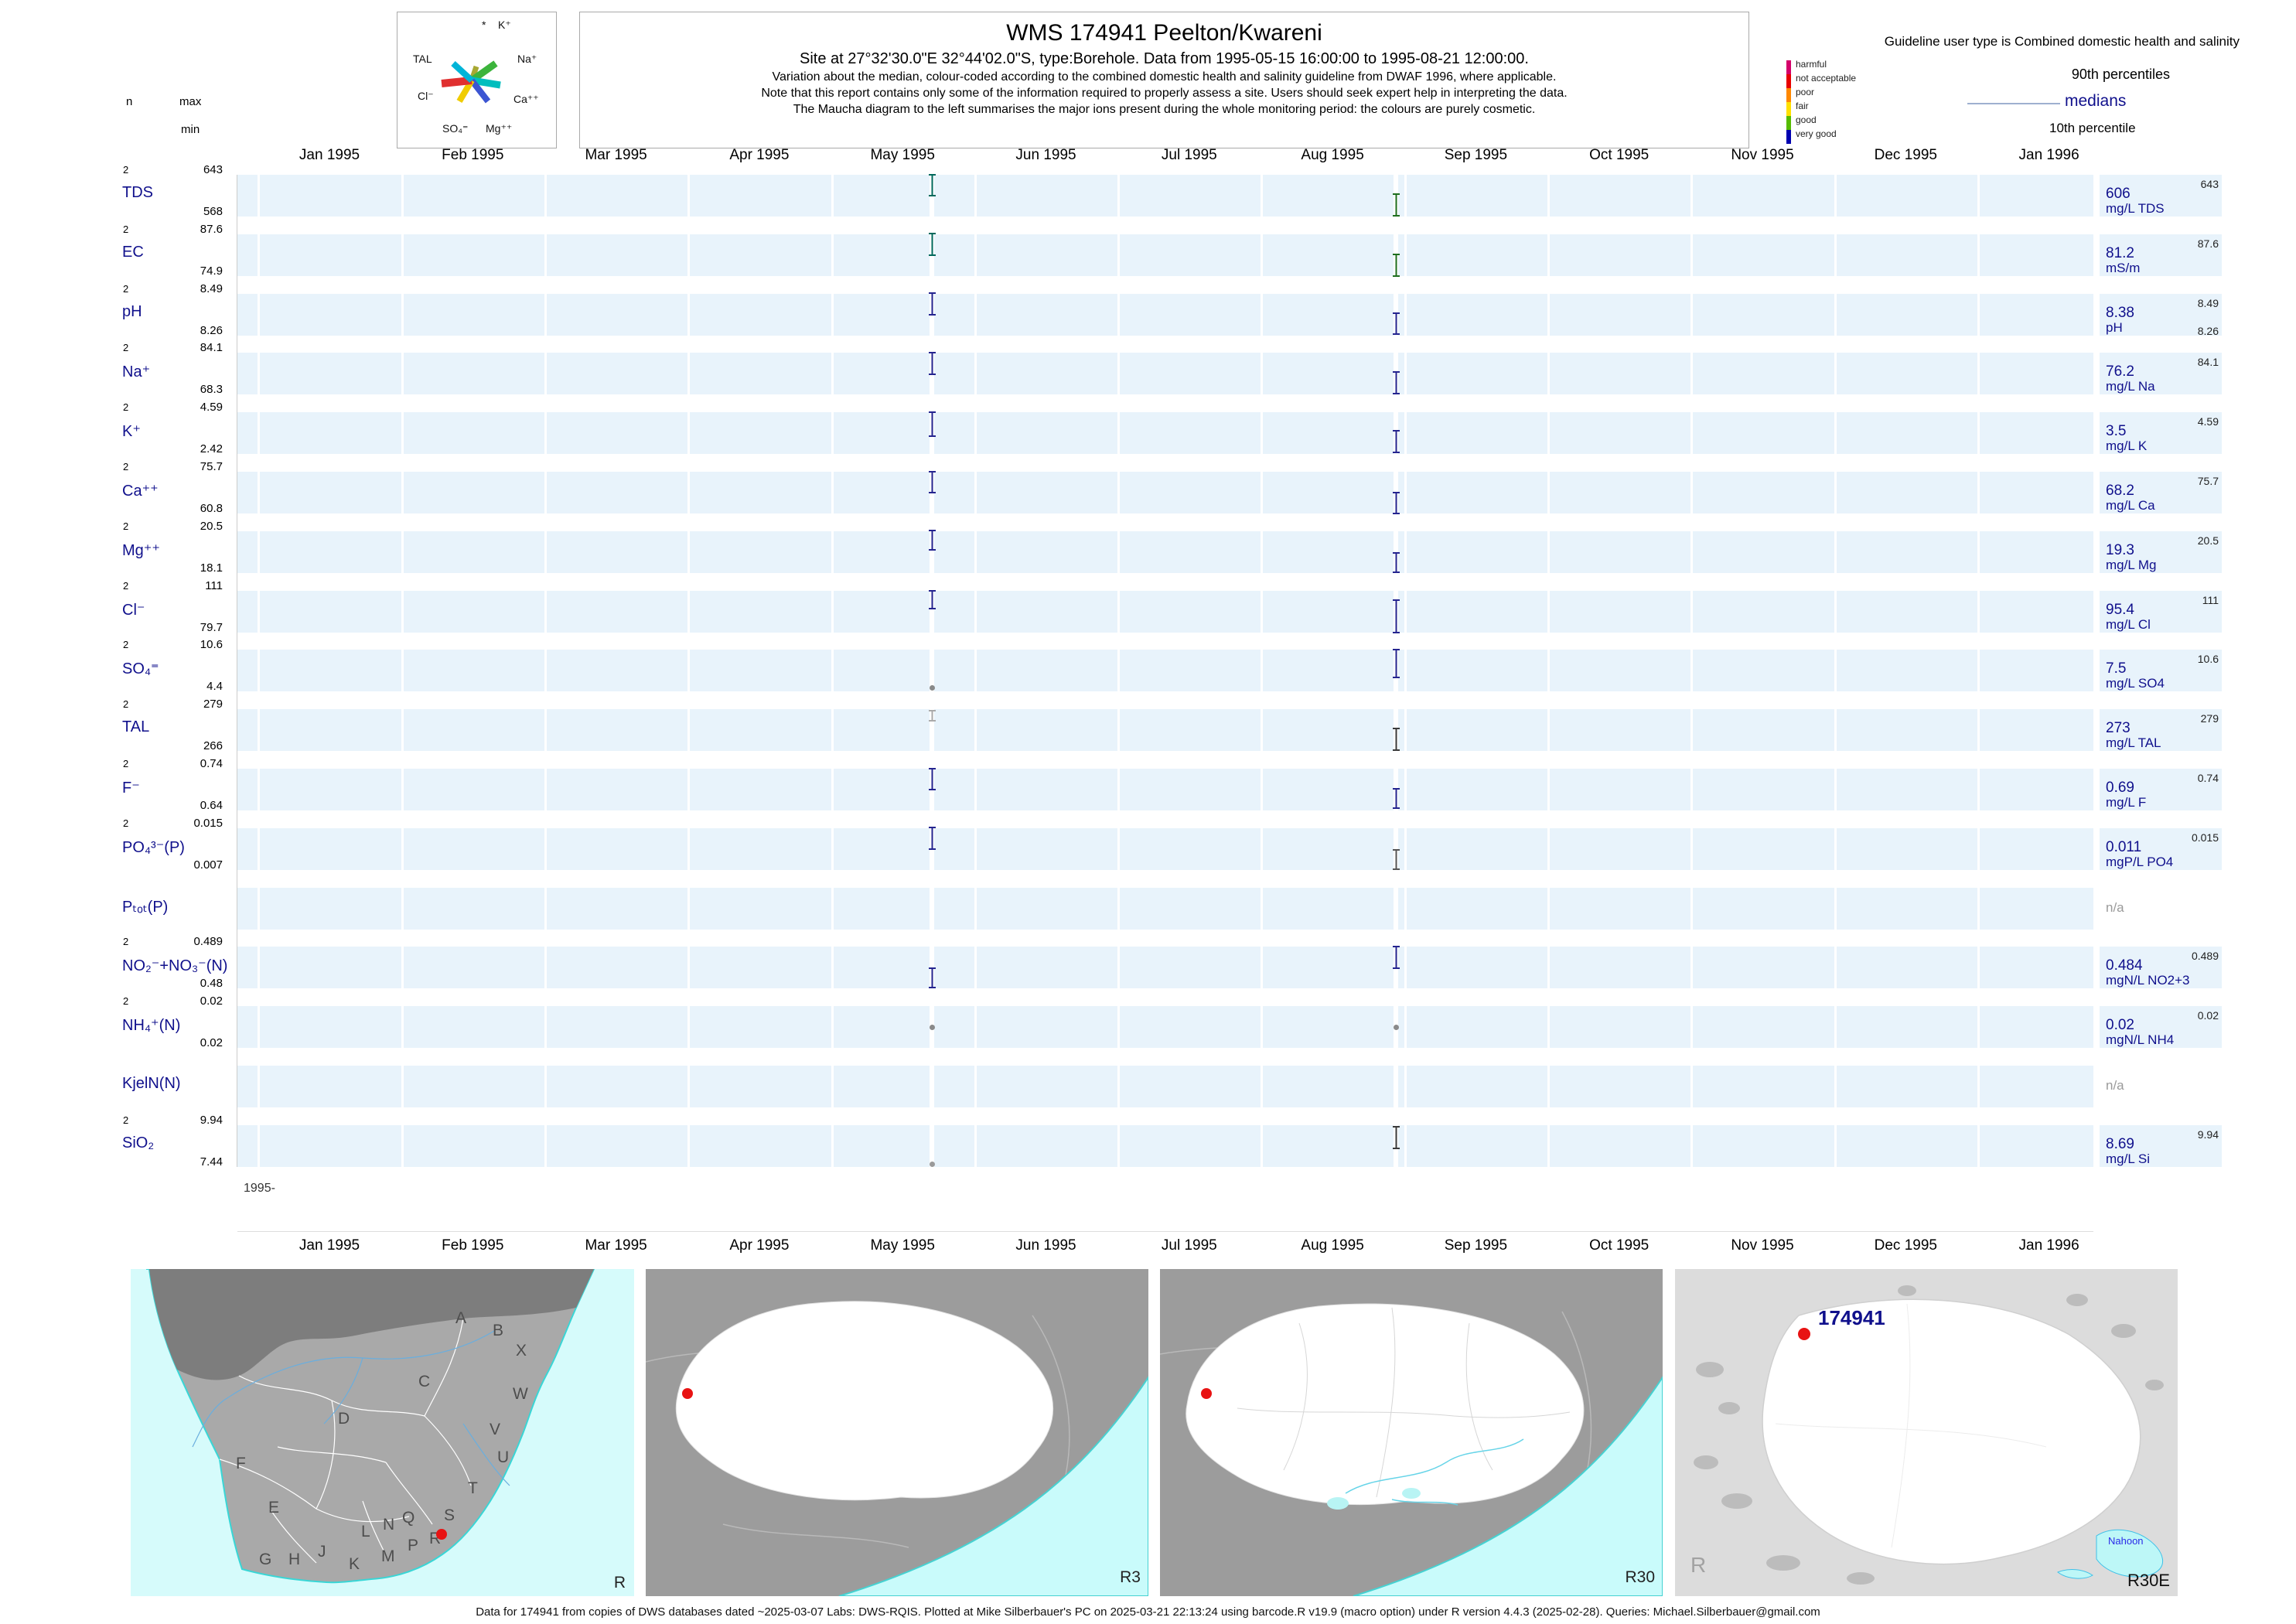  What do you see at coordinates (1476, 155) in the screenshot?
I see `month-label: Sep 1995` at bounding box center [1476, 155].